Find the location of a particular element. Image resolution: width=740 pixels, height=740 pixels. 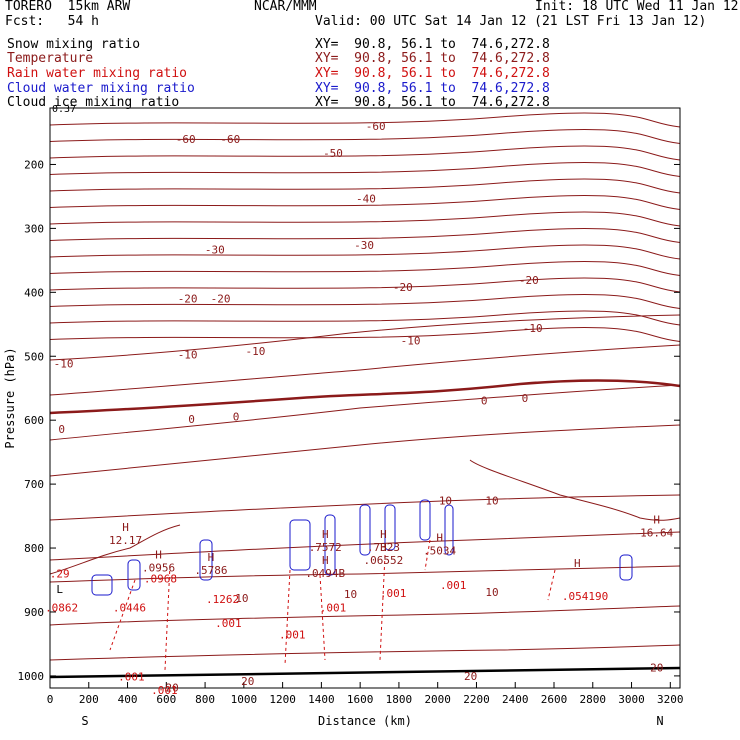

terrain-line is located at coordinates (365, 672).